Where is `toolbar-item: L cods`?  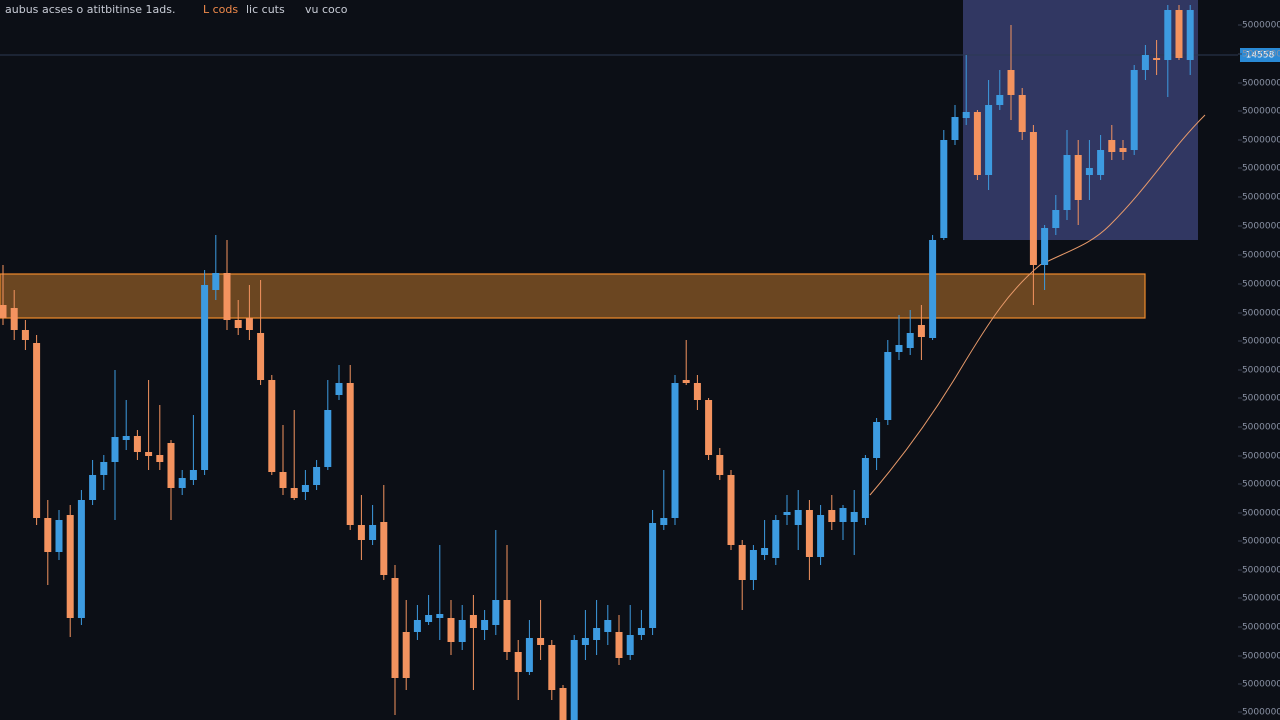 toolbar-item: L cods is located at coordinates (220, 9).